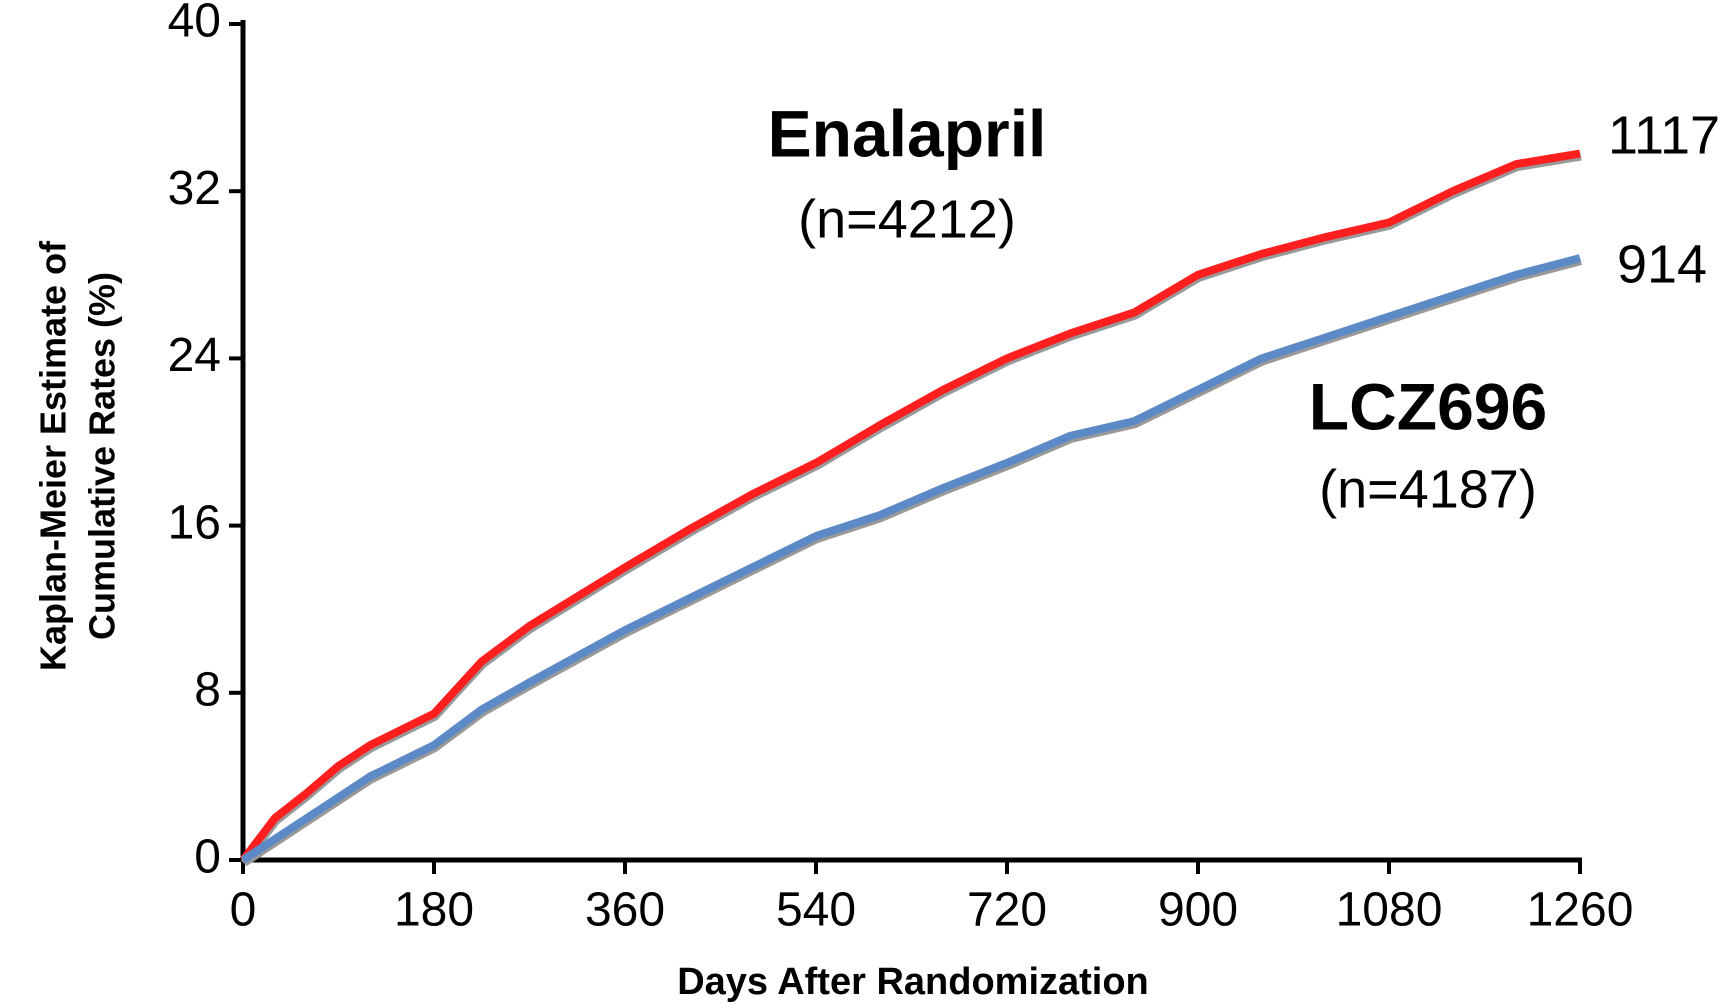 The height and width of the screenshot is (1005, 1736). Describe the element at coordinates (207, 689) in the screenshot. I see `y-tick-label: 8` at that location.